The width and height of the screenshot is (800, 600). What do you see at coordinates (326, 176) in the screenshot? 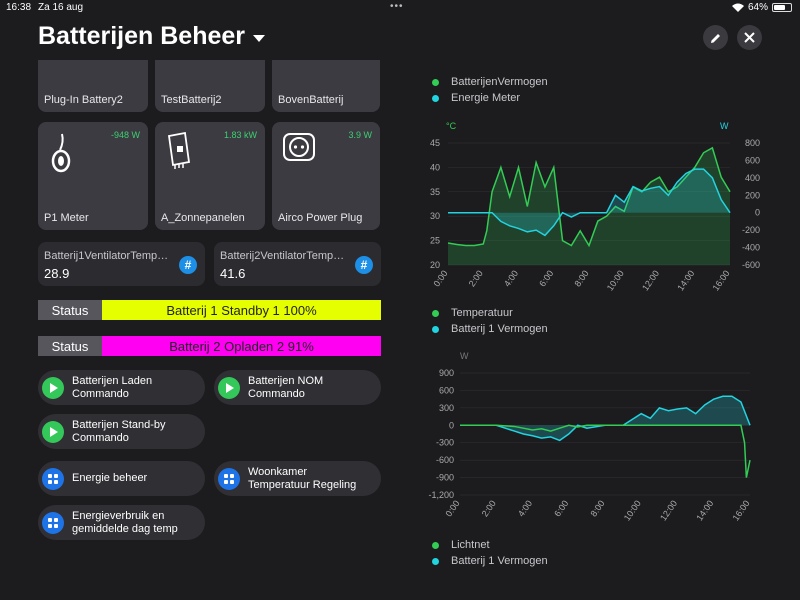
I see `device-card-airco: 3.9 W Airco Power Plug` at bounding box center [326, 176].